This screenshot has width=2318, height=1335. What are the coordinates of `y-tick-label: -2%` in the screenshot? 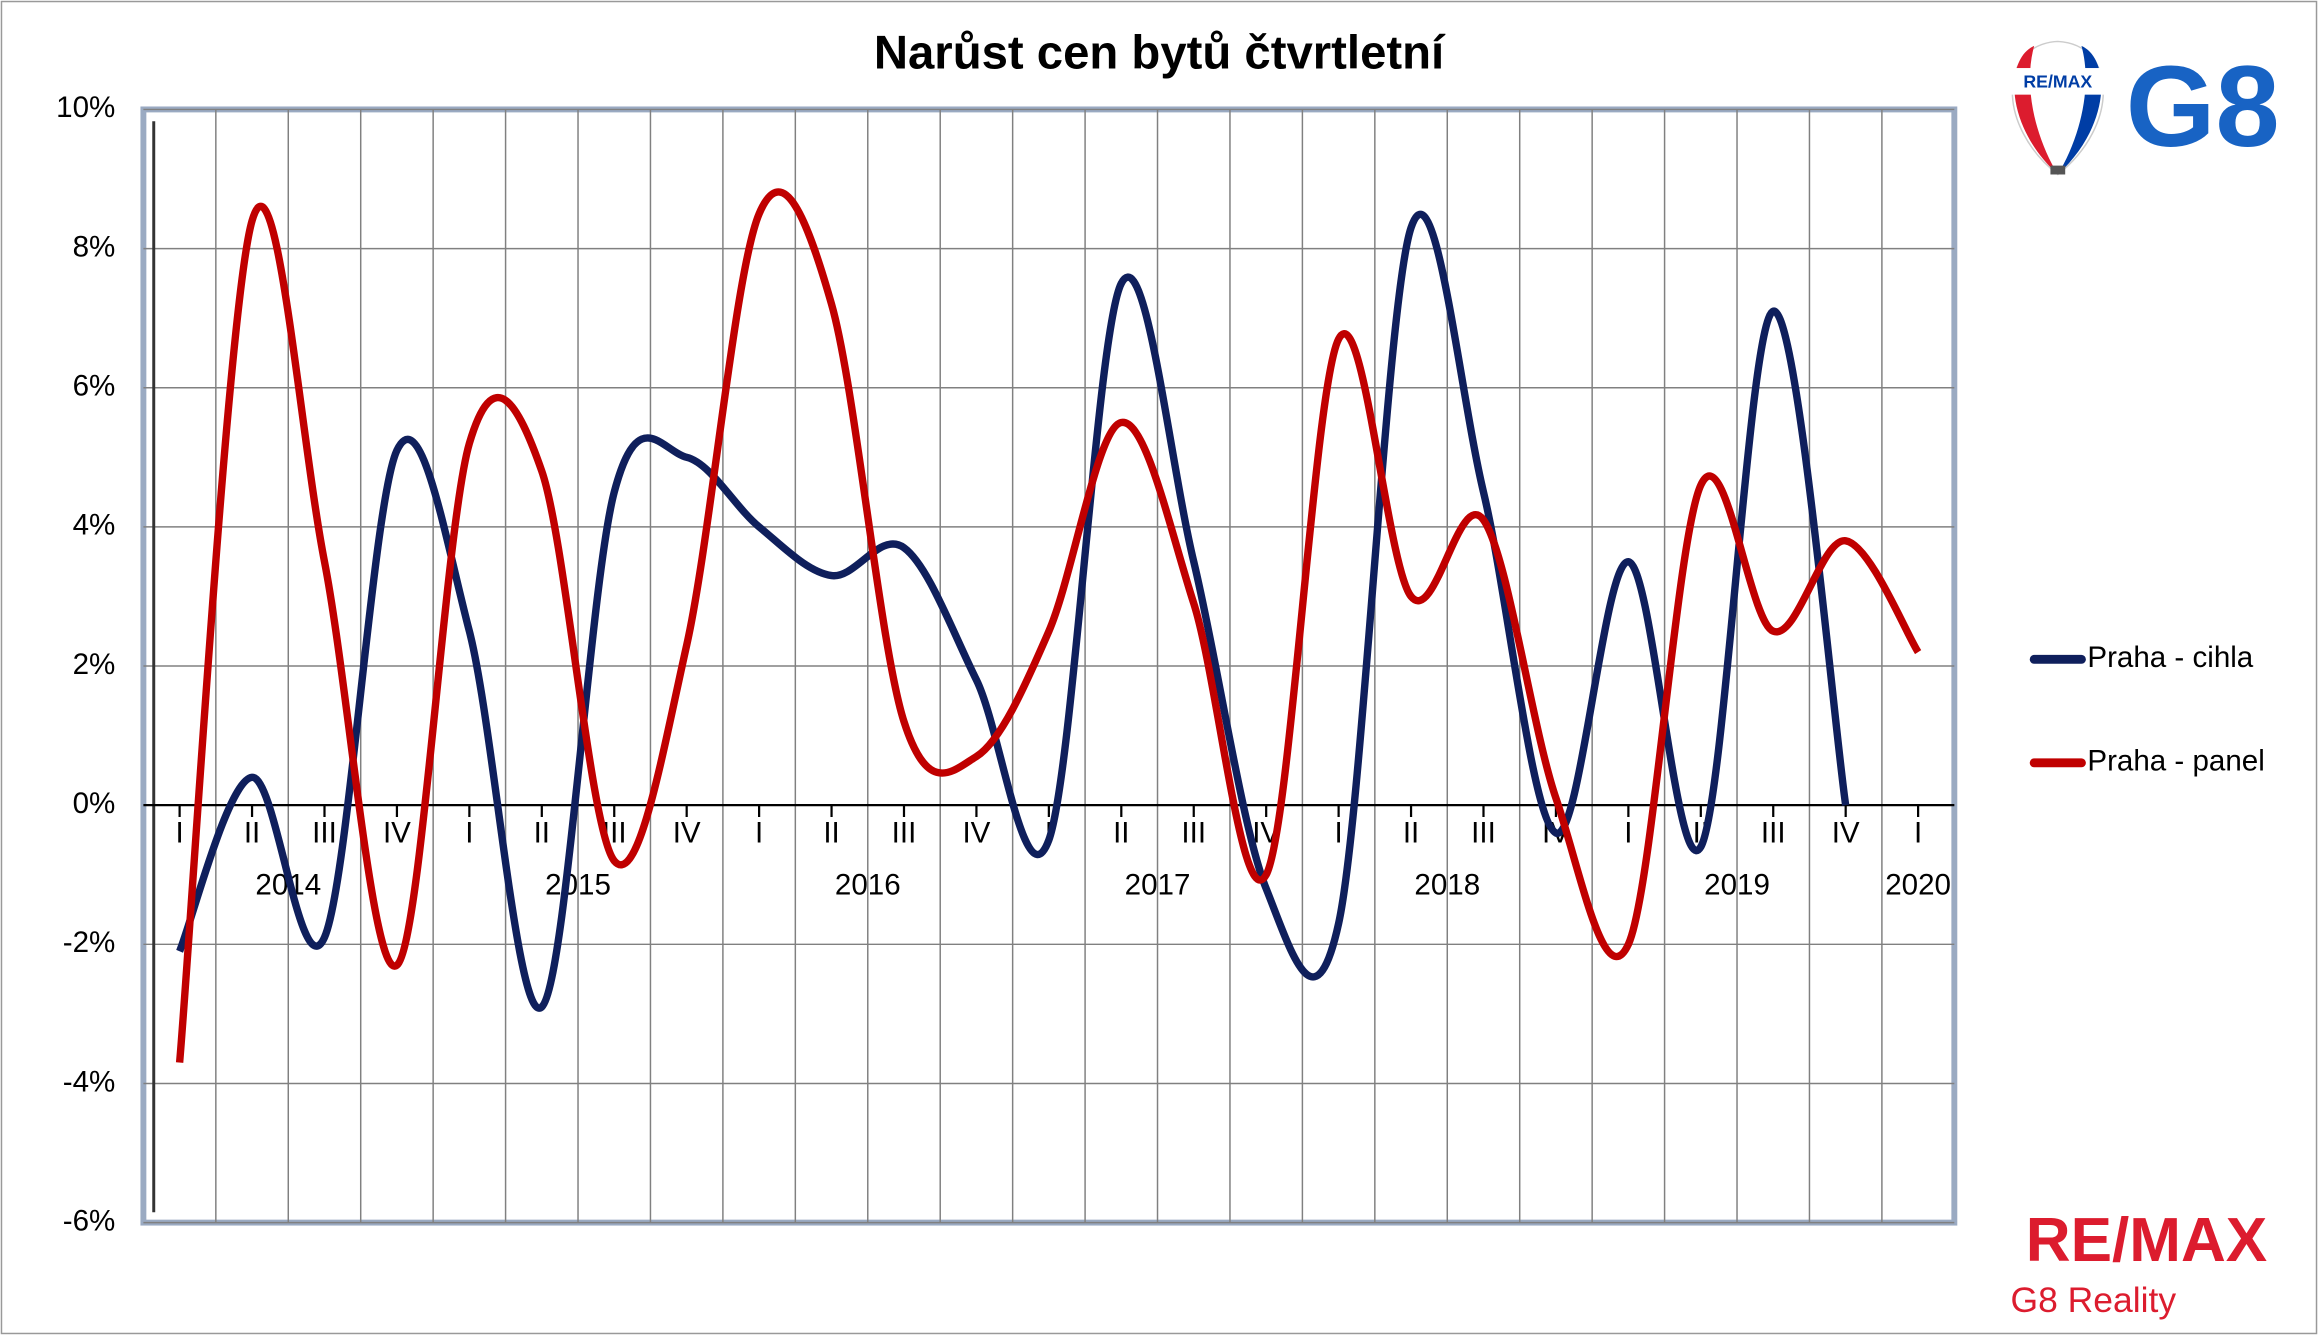 It's located at (89, 942).